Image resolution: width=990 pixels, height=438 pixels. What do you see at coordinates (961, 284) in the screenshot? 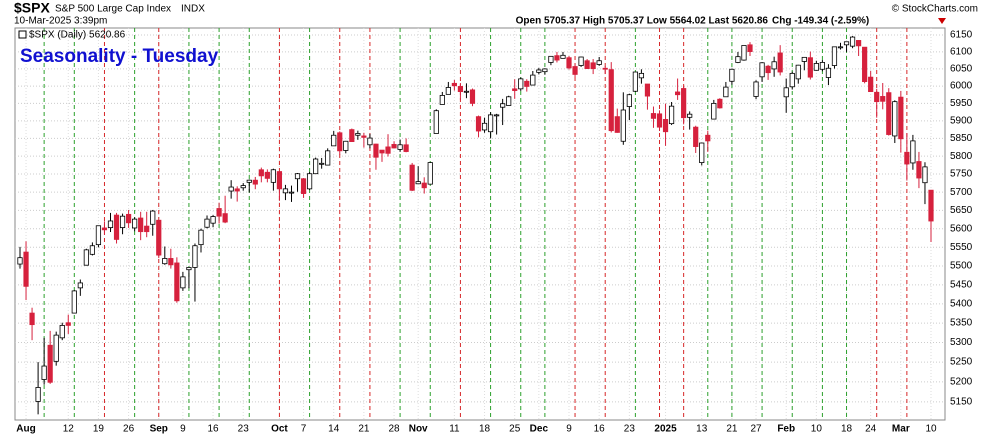
I see `y-tick-label: 5450` at bounding box center [961, 284].